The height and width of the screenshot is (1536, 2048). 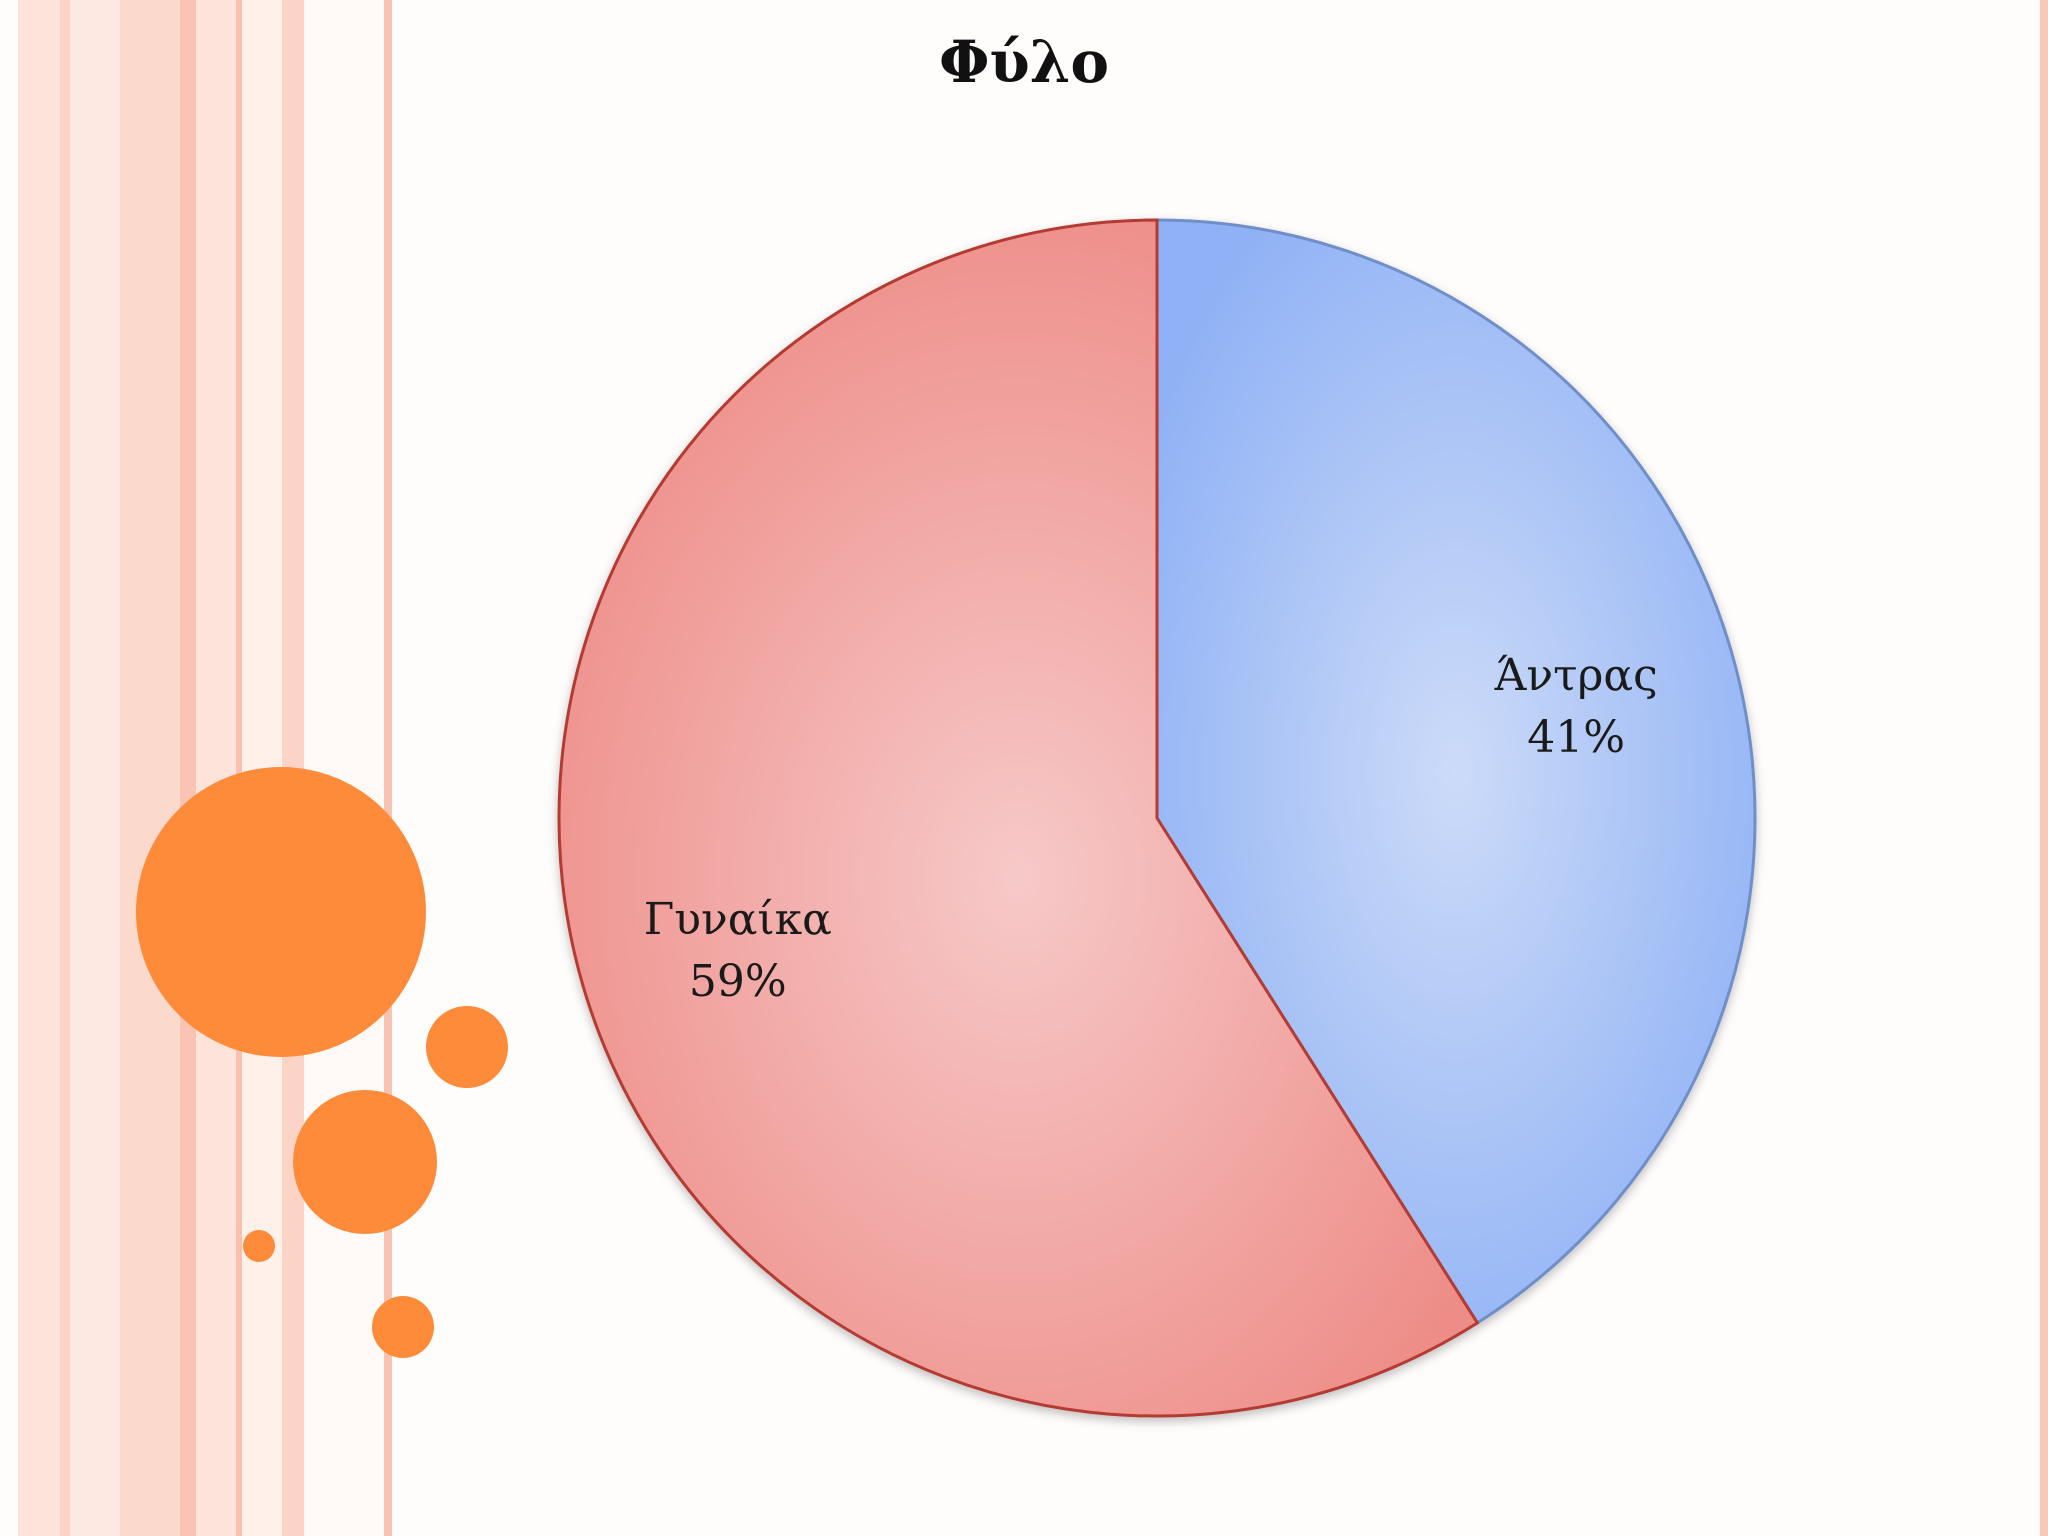 What do you see at coordinates (2044, 768) in the screenshot?
I see `slide-border` at bounding box center [2044, 768].